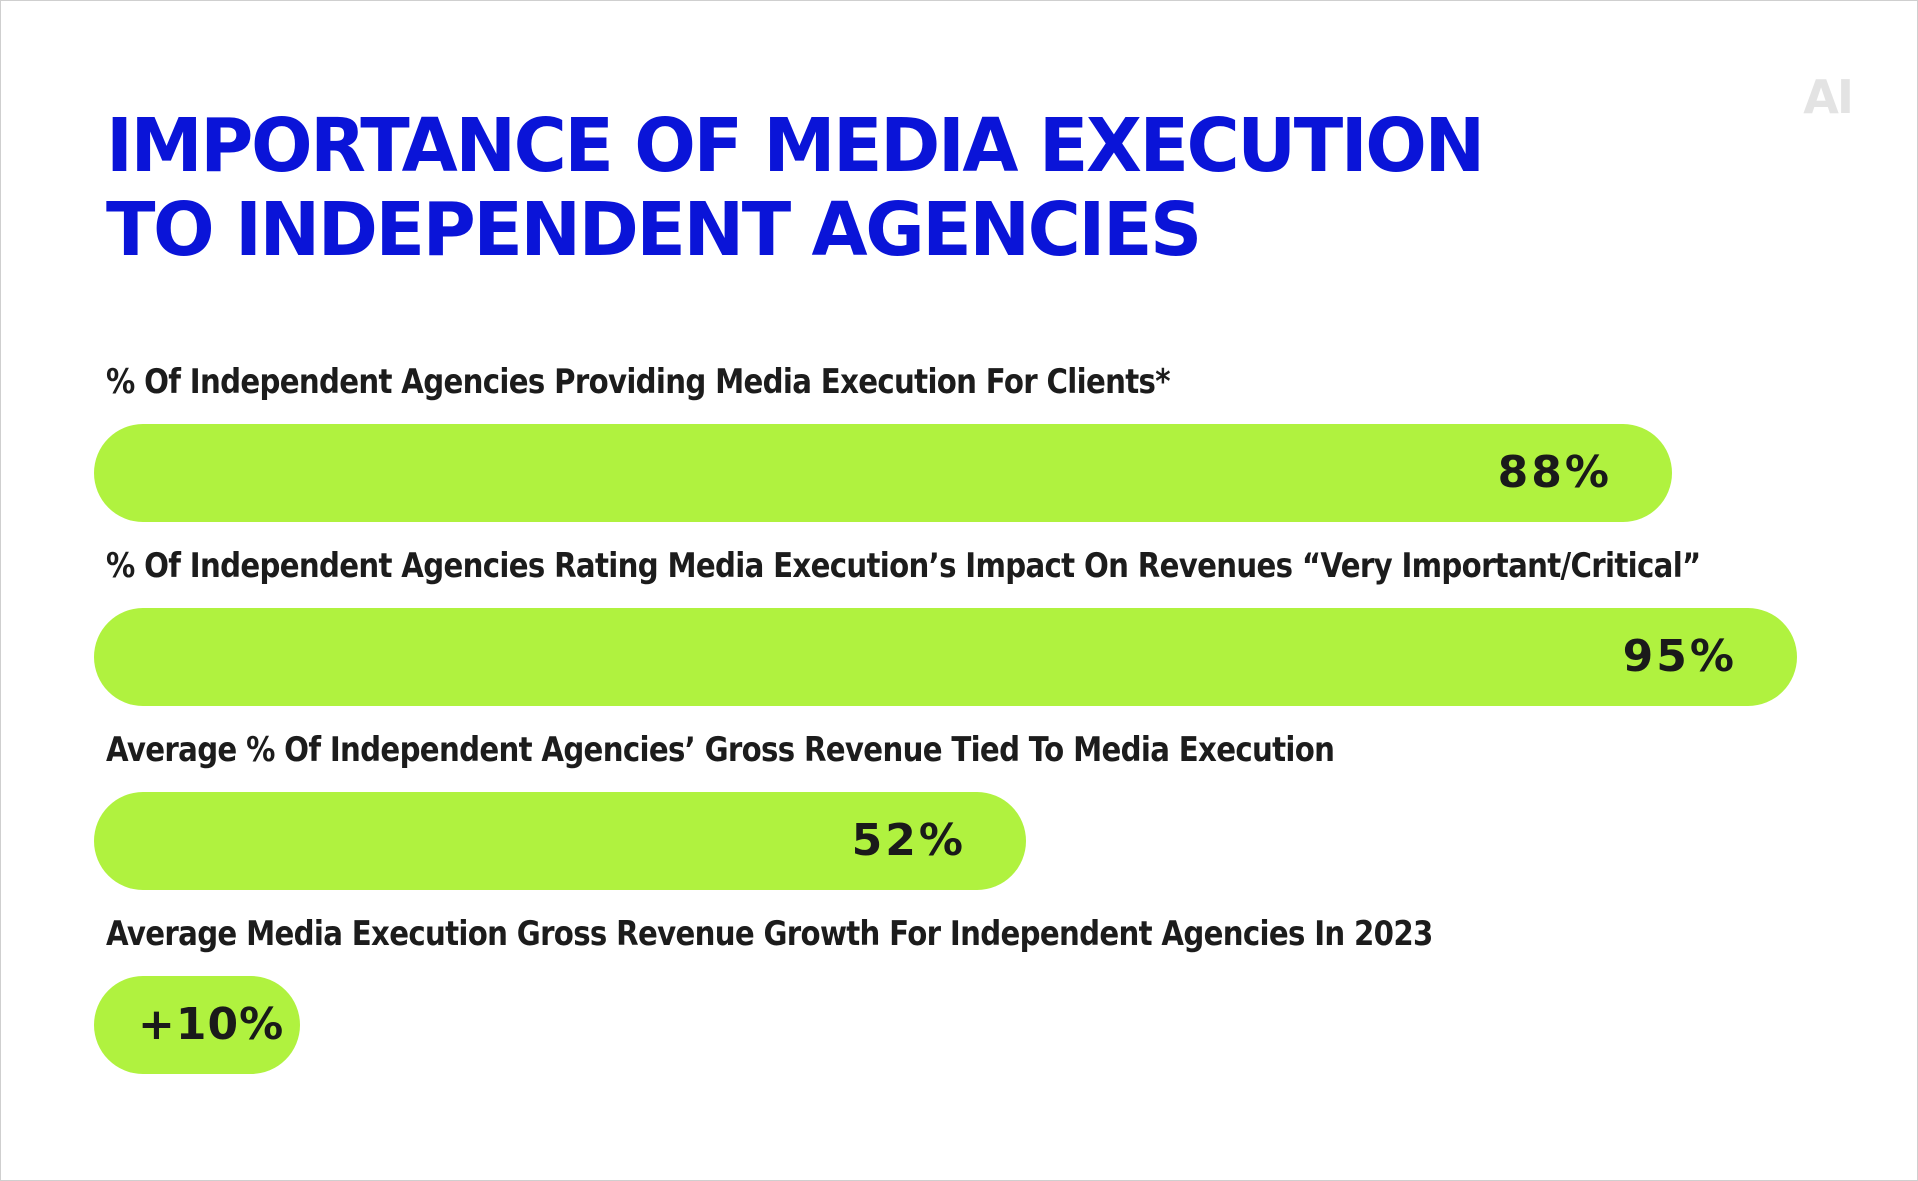  What do you see at coordinates (1679, 656) in the screenshot?
I see `bar-value-label-2: 95%` at bounding box center [1679, 656].